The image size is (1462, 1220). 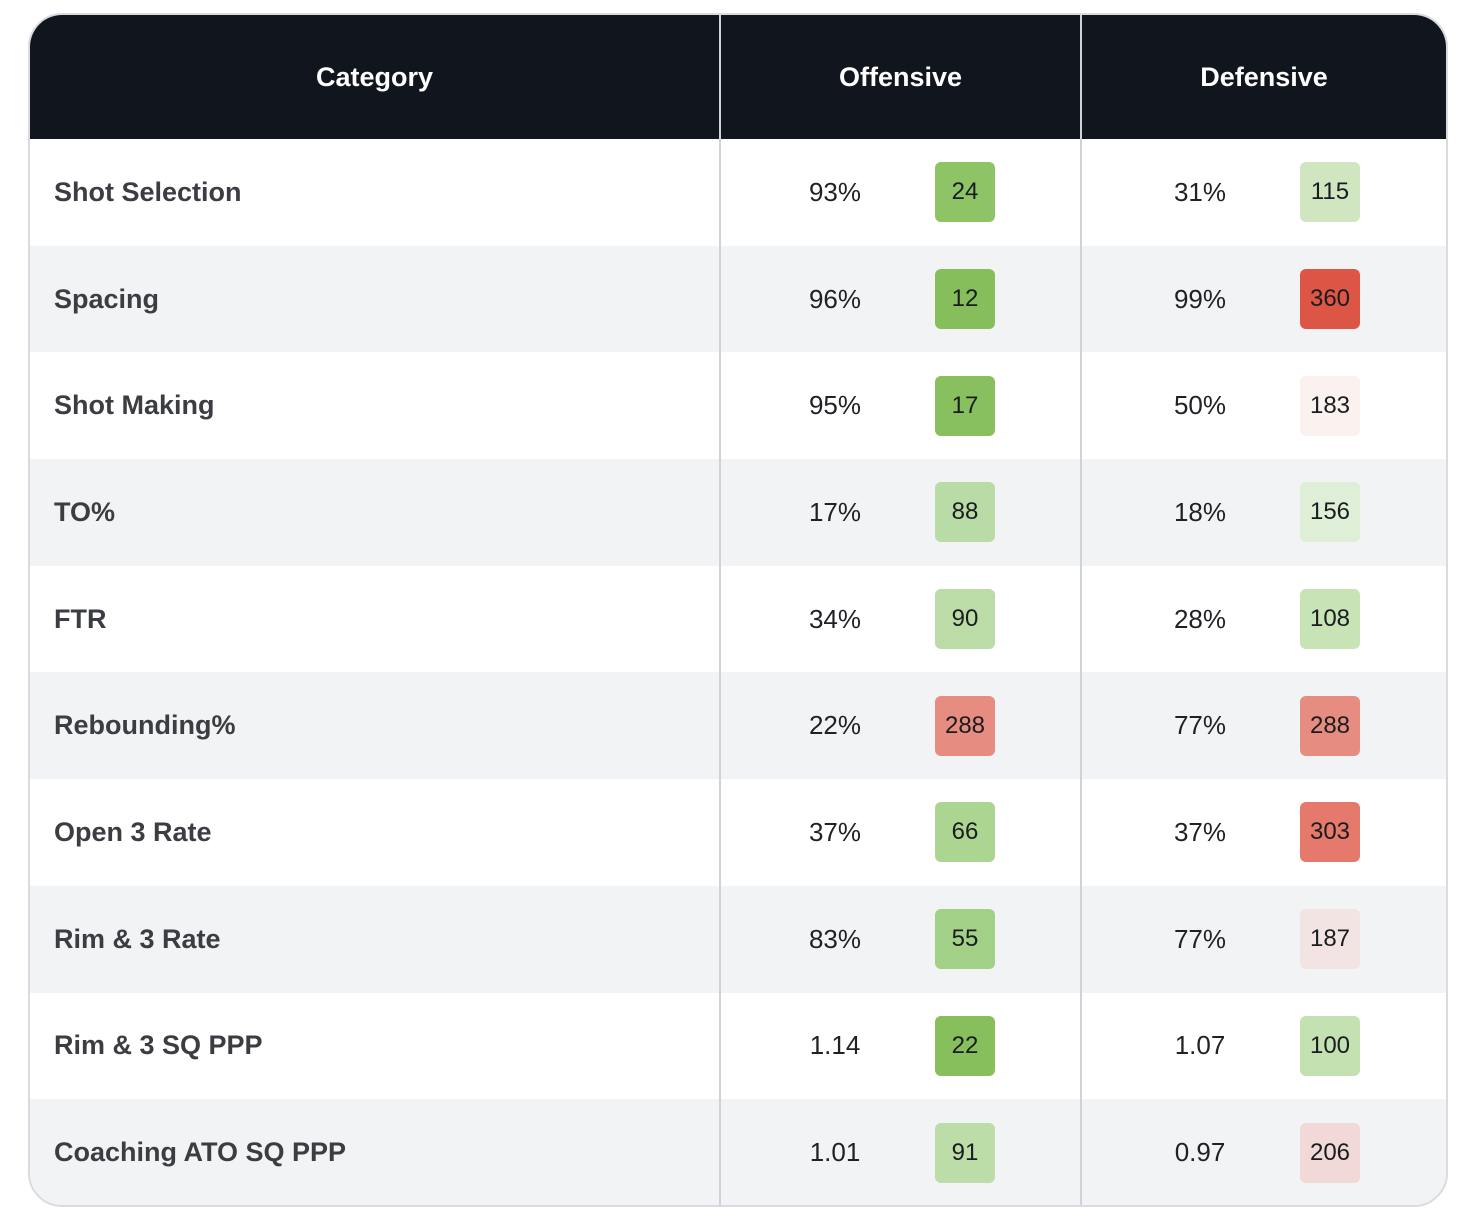 What do you see at coordinates (1330, 1045) in the screenshot?
I see `defensive-rank-badge: 100` at bounding box center [1330, 1045].